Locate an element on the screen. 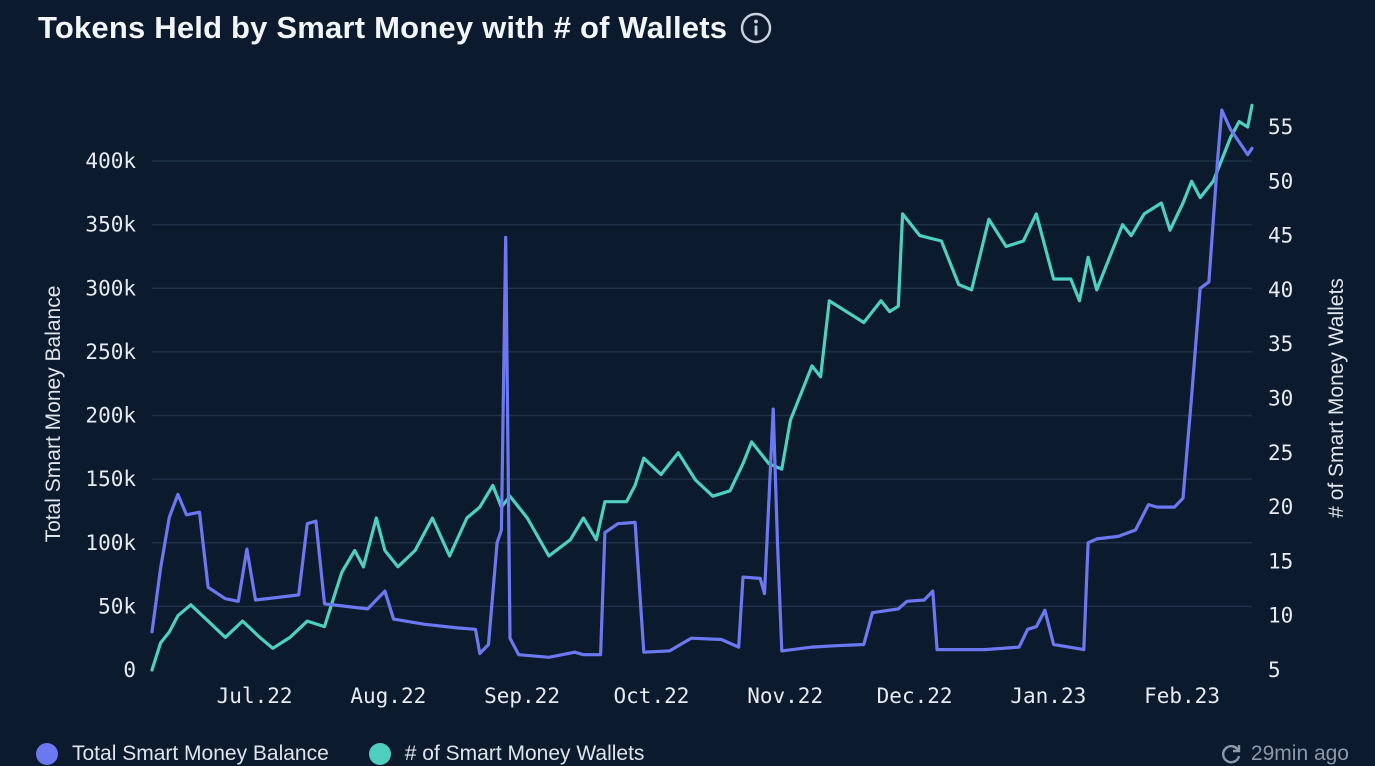  x-tick-label: Aug.22 is located at coordinates (388, 696).